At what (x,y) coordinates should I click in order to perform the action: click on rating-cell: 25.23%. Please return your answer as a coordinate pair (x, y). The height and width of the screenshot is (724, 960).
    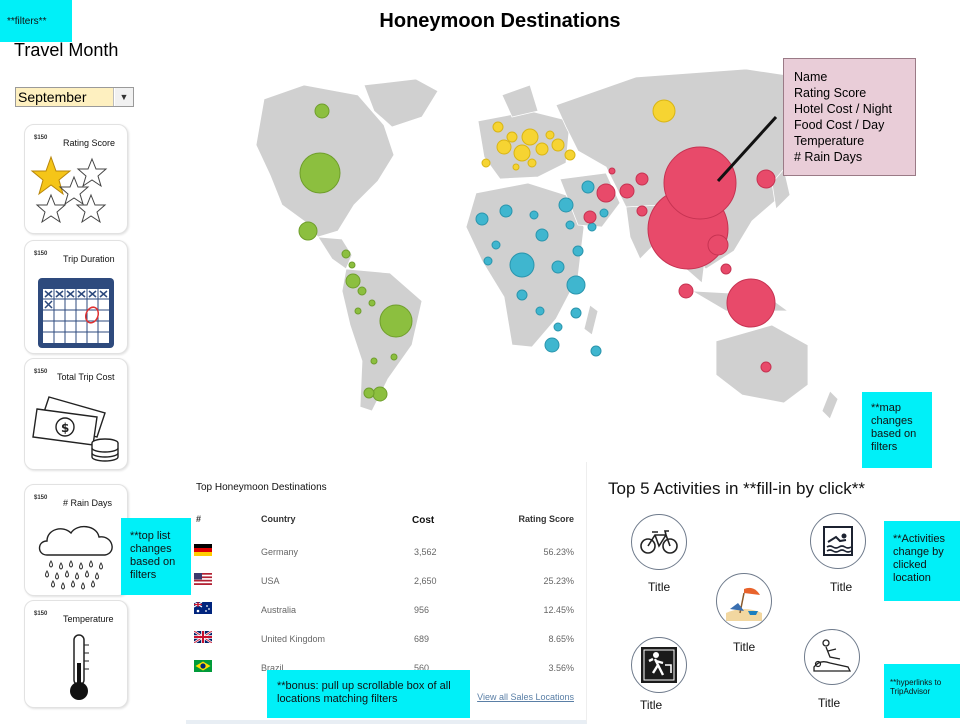
    Looking at the image, I should click on (558, 581).